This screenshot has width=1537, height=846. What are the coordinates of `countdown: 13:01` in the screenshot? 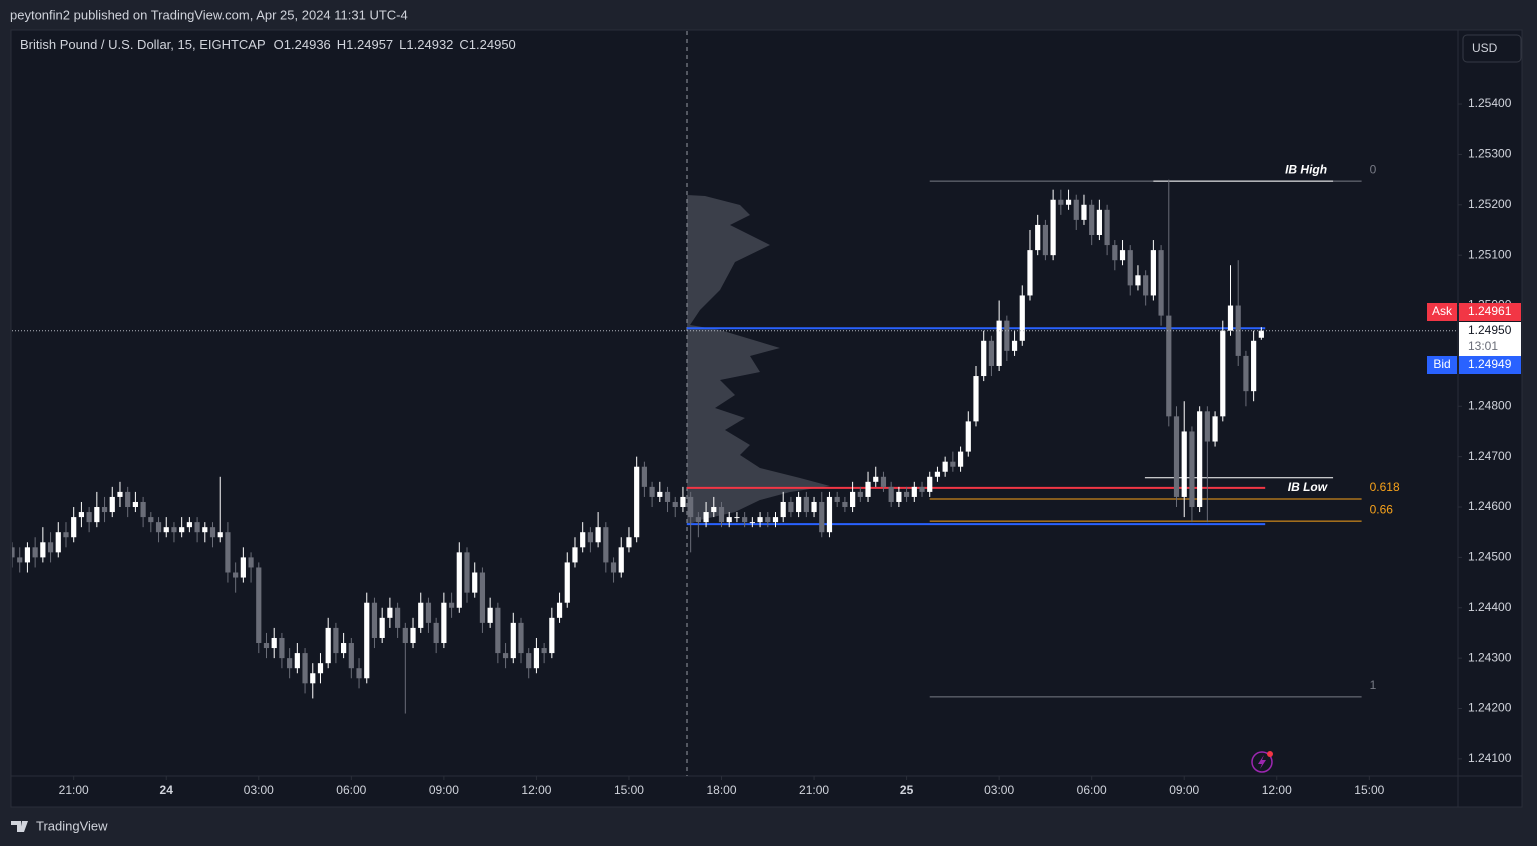 It's located at (1483, 346).